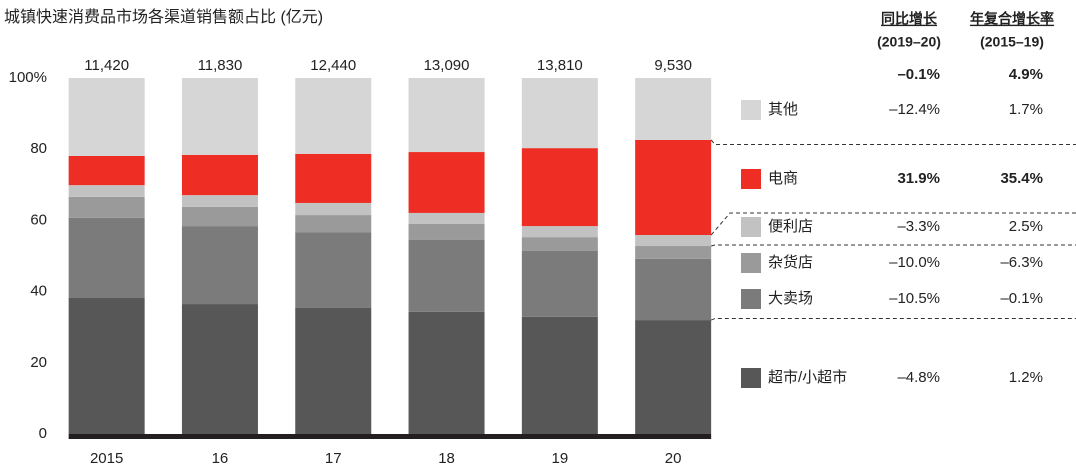 This screenshot has width=1076, height=469. I want to click on y-tick-label: 60, so click(38, 219).